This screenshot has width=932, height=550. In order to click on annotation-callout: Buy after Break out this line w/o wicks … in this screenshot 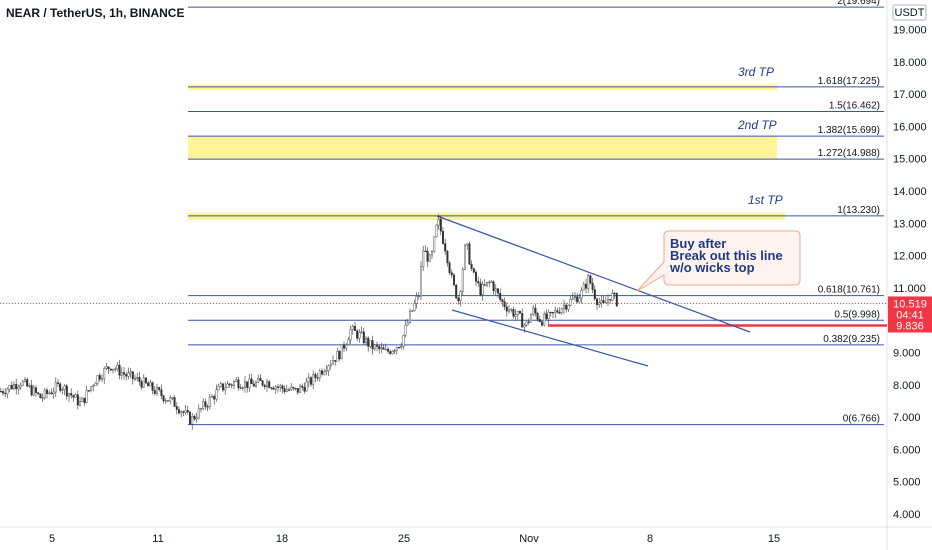, I will do `click(718, 261)`.